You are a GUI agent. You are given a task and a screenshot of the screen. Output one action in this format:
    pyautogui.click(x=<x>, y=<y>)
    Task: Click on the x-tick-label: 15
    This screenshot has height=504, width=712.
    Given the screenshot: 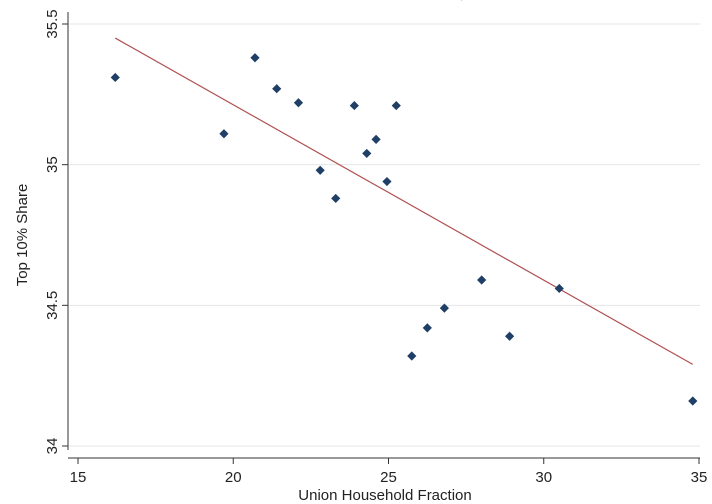 What is the action you would take?
    pyautogui.click(x=78, y=477)
    